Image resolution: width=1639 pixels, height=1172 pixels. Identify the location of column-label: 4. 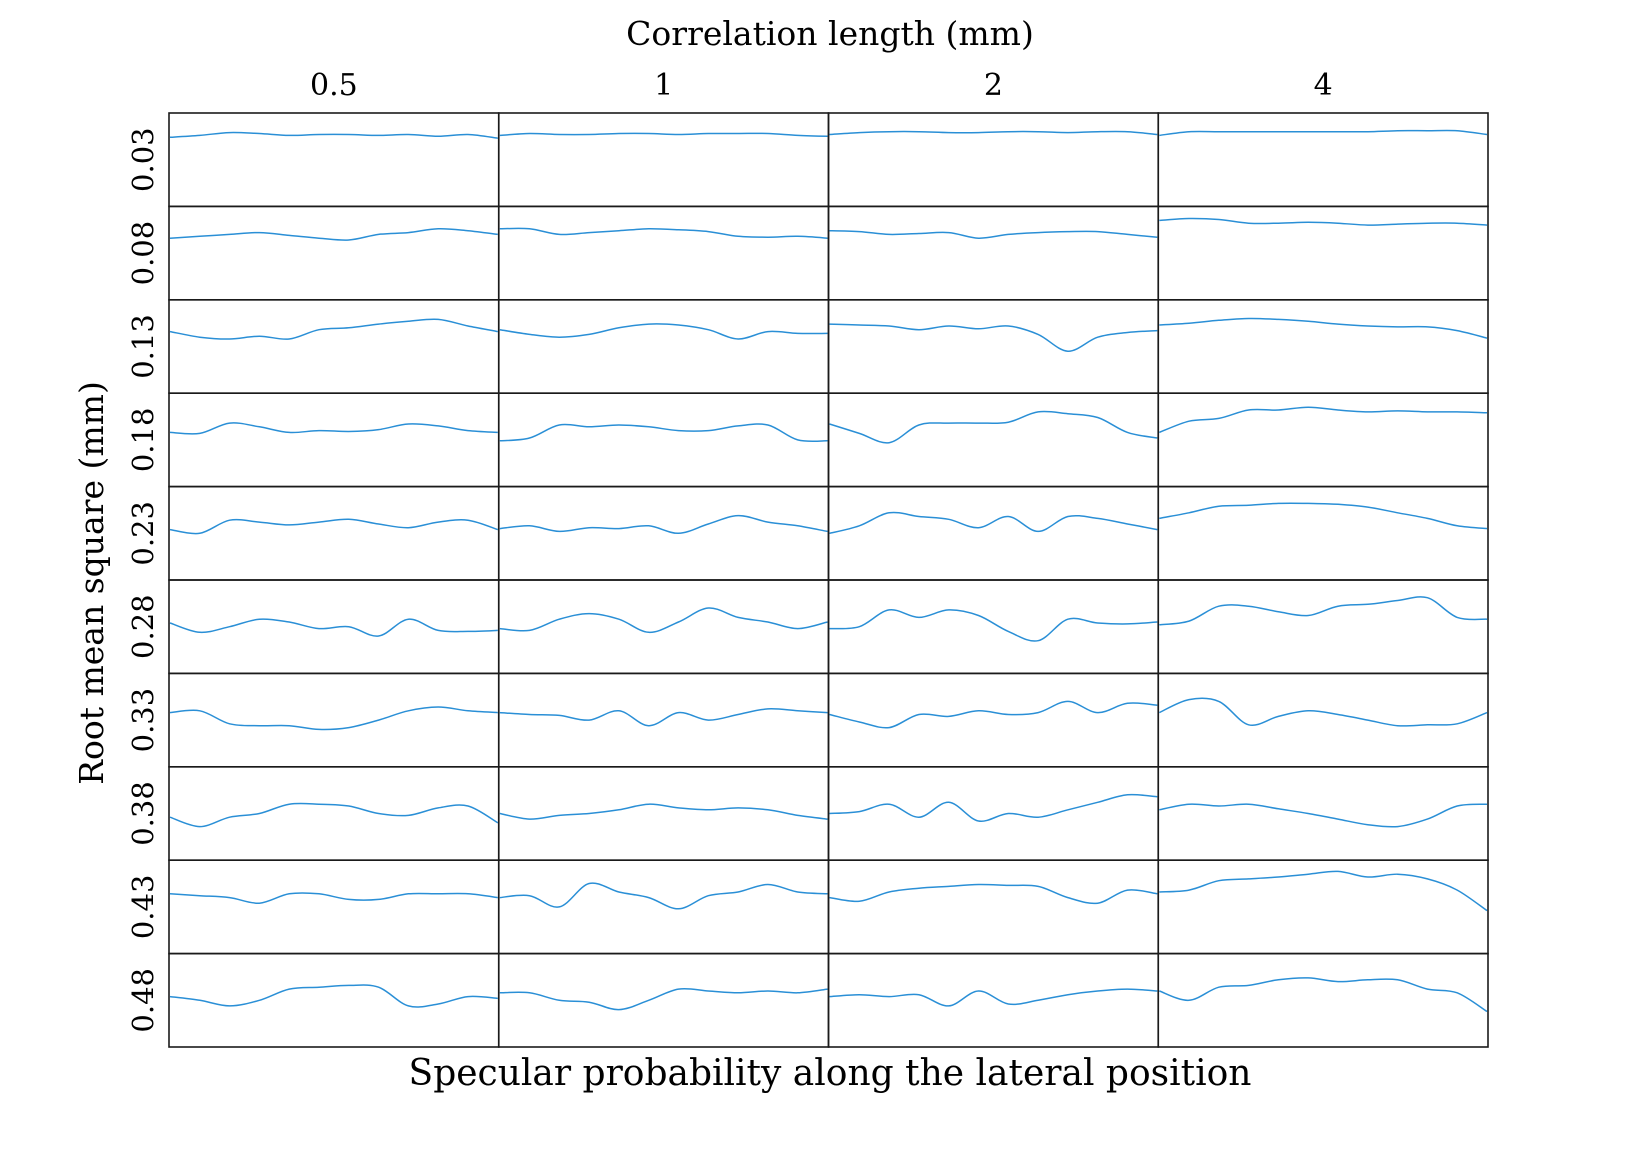
(1323, 85).